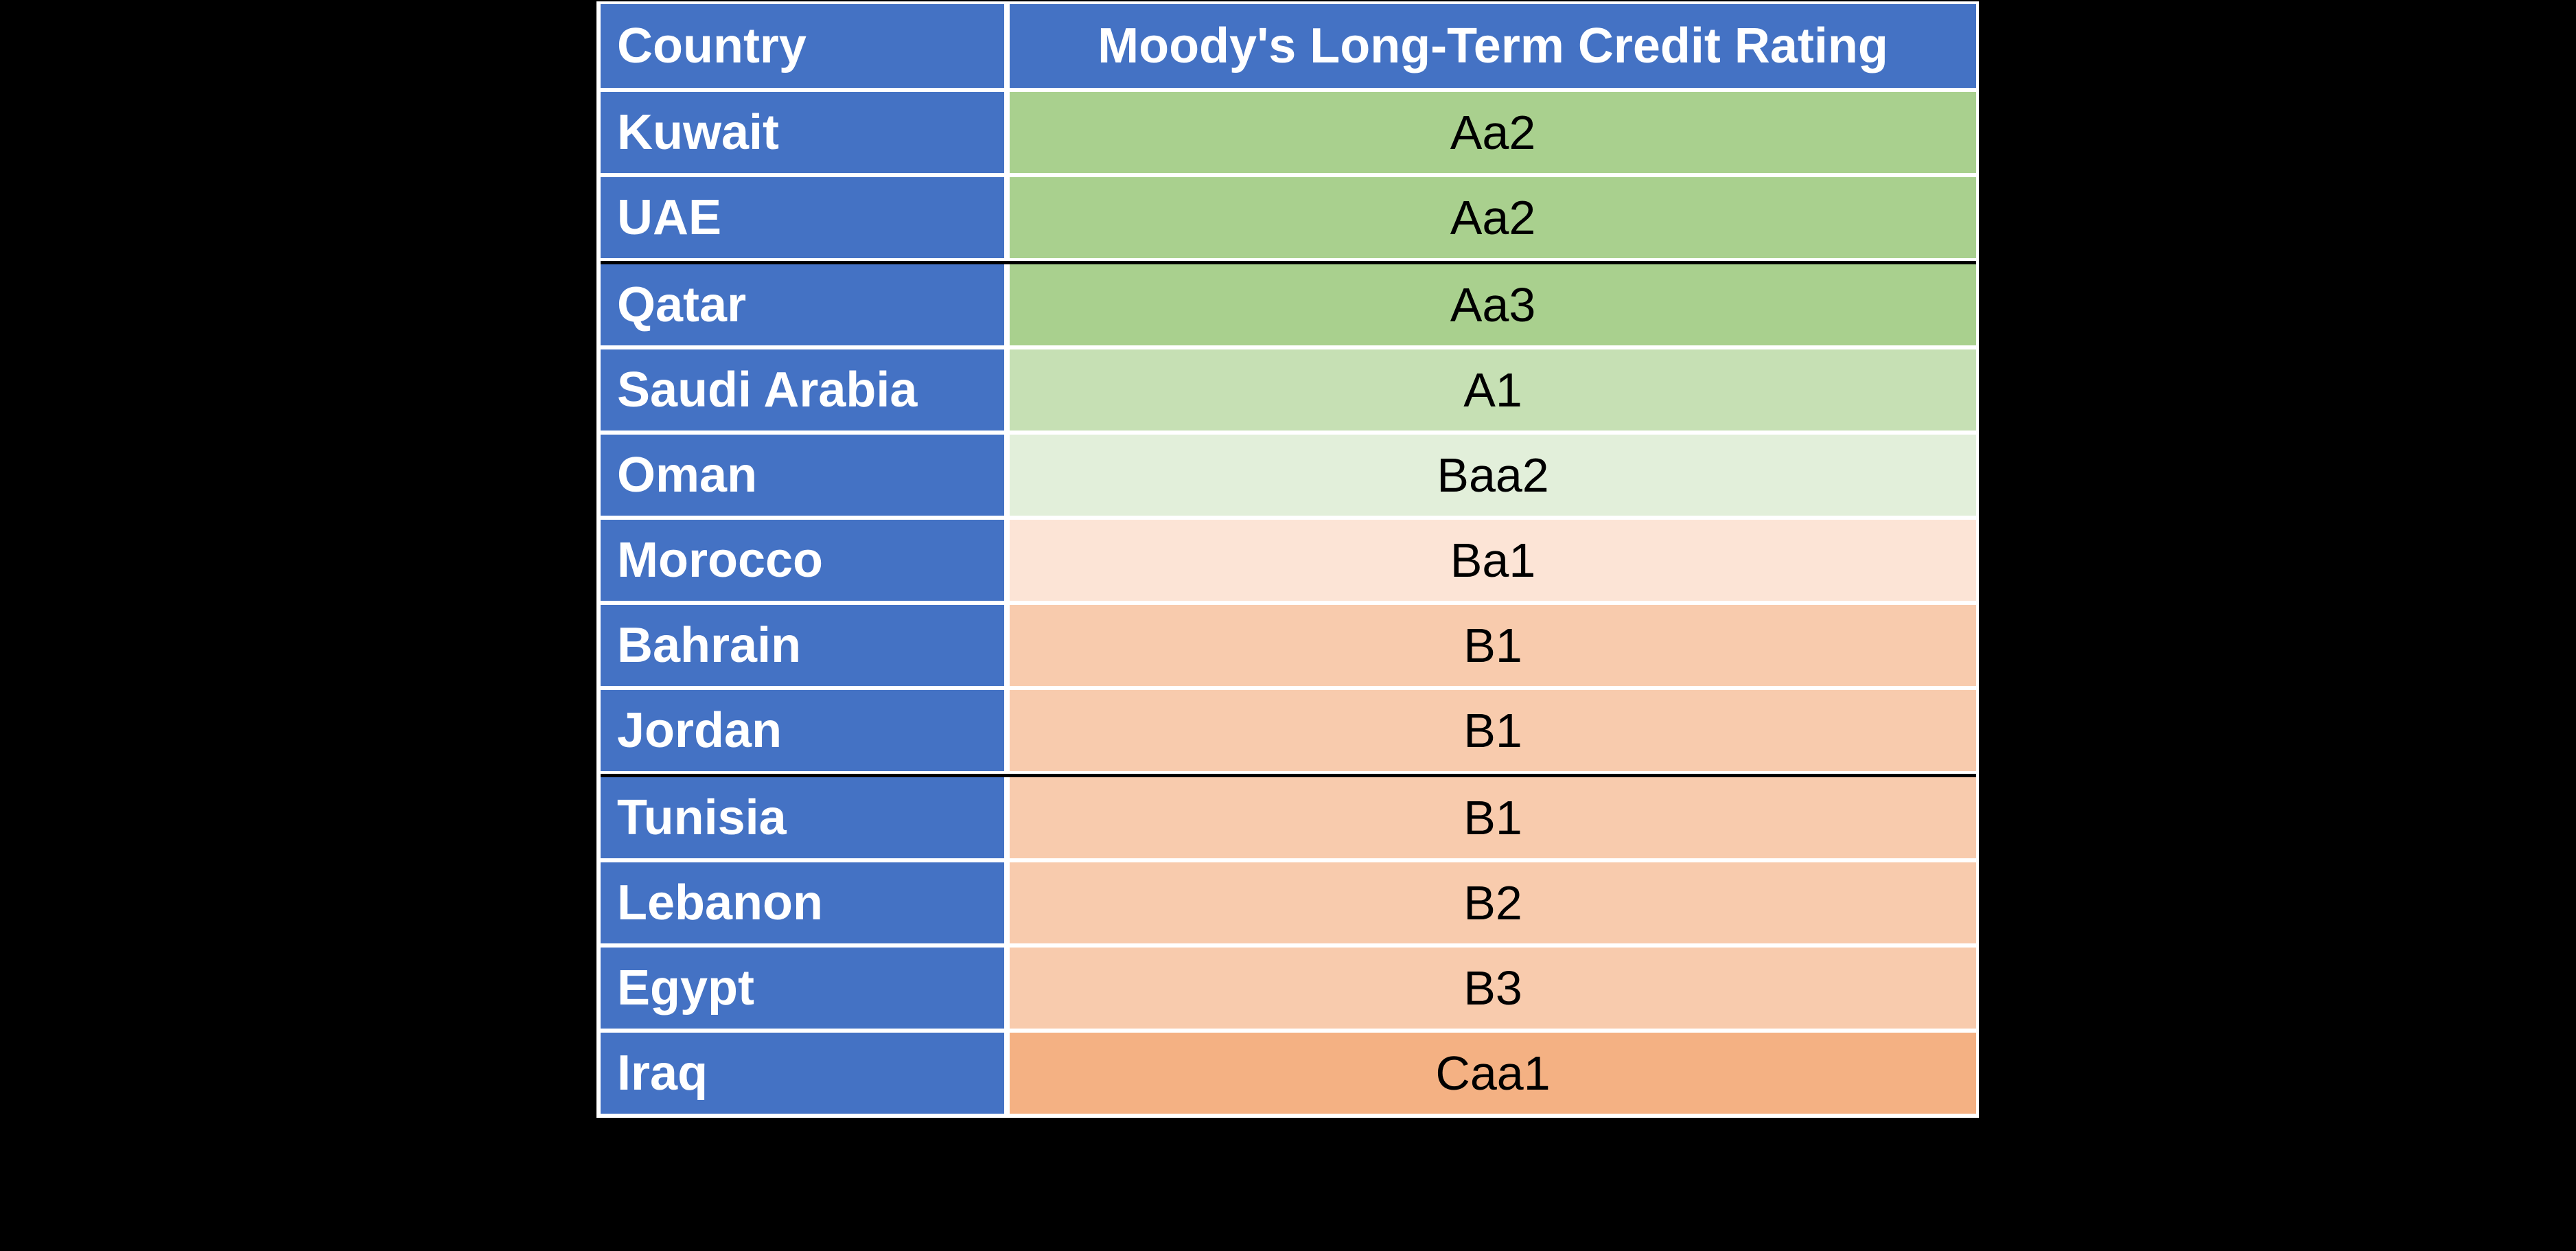 This screenshot has width=2576, height=1251. Describe the element at coordinates (802, 990) in the screenshot. I see `country-cell: Egypt` at that location.